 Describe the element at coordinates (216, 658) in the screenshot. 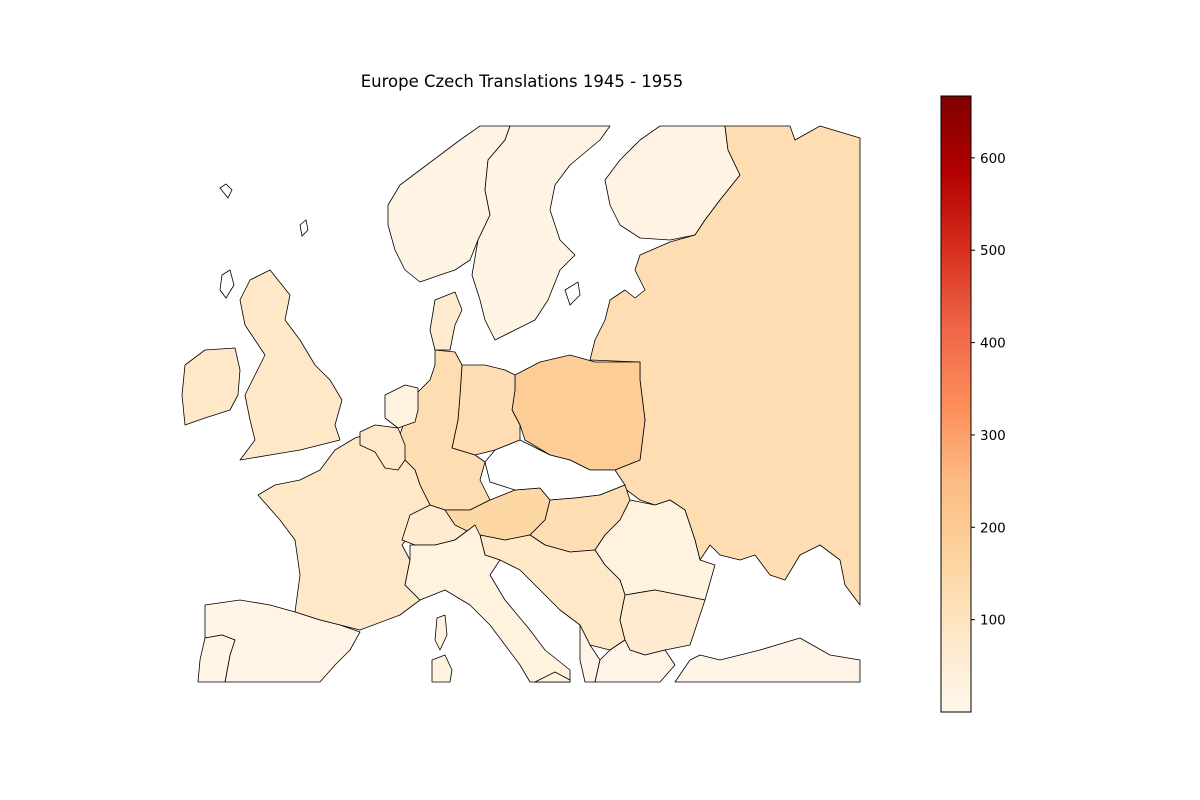

I see `region-portugal` at that location.